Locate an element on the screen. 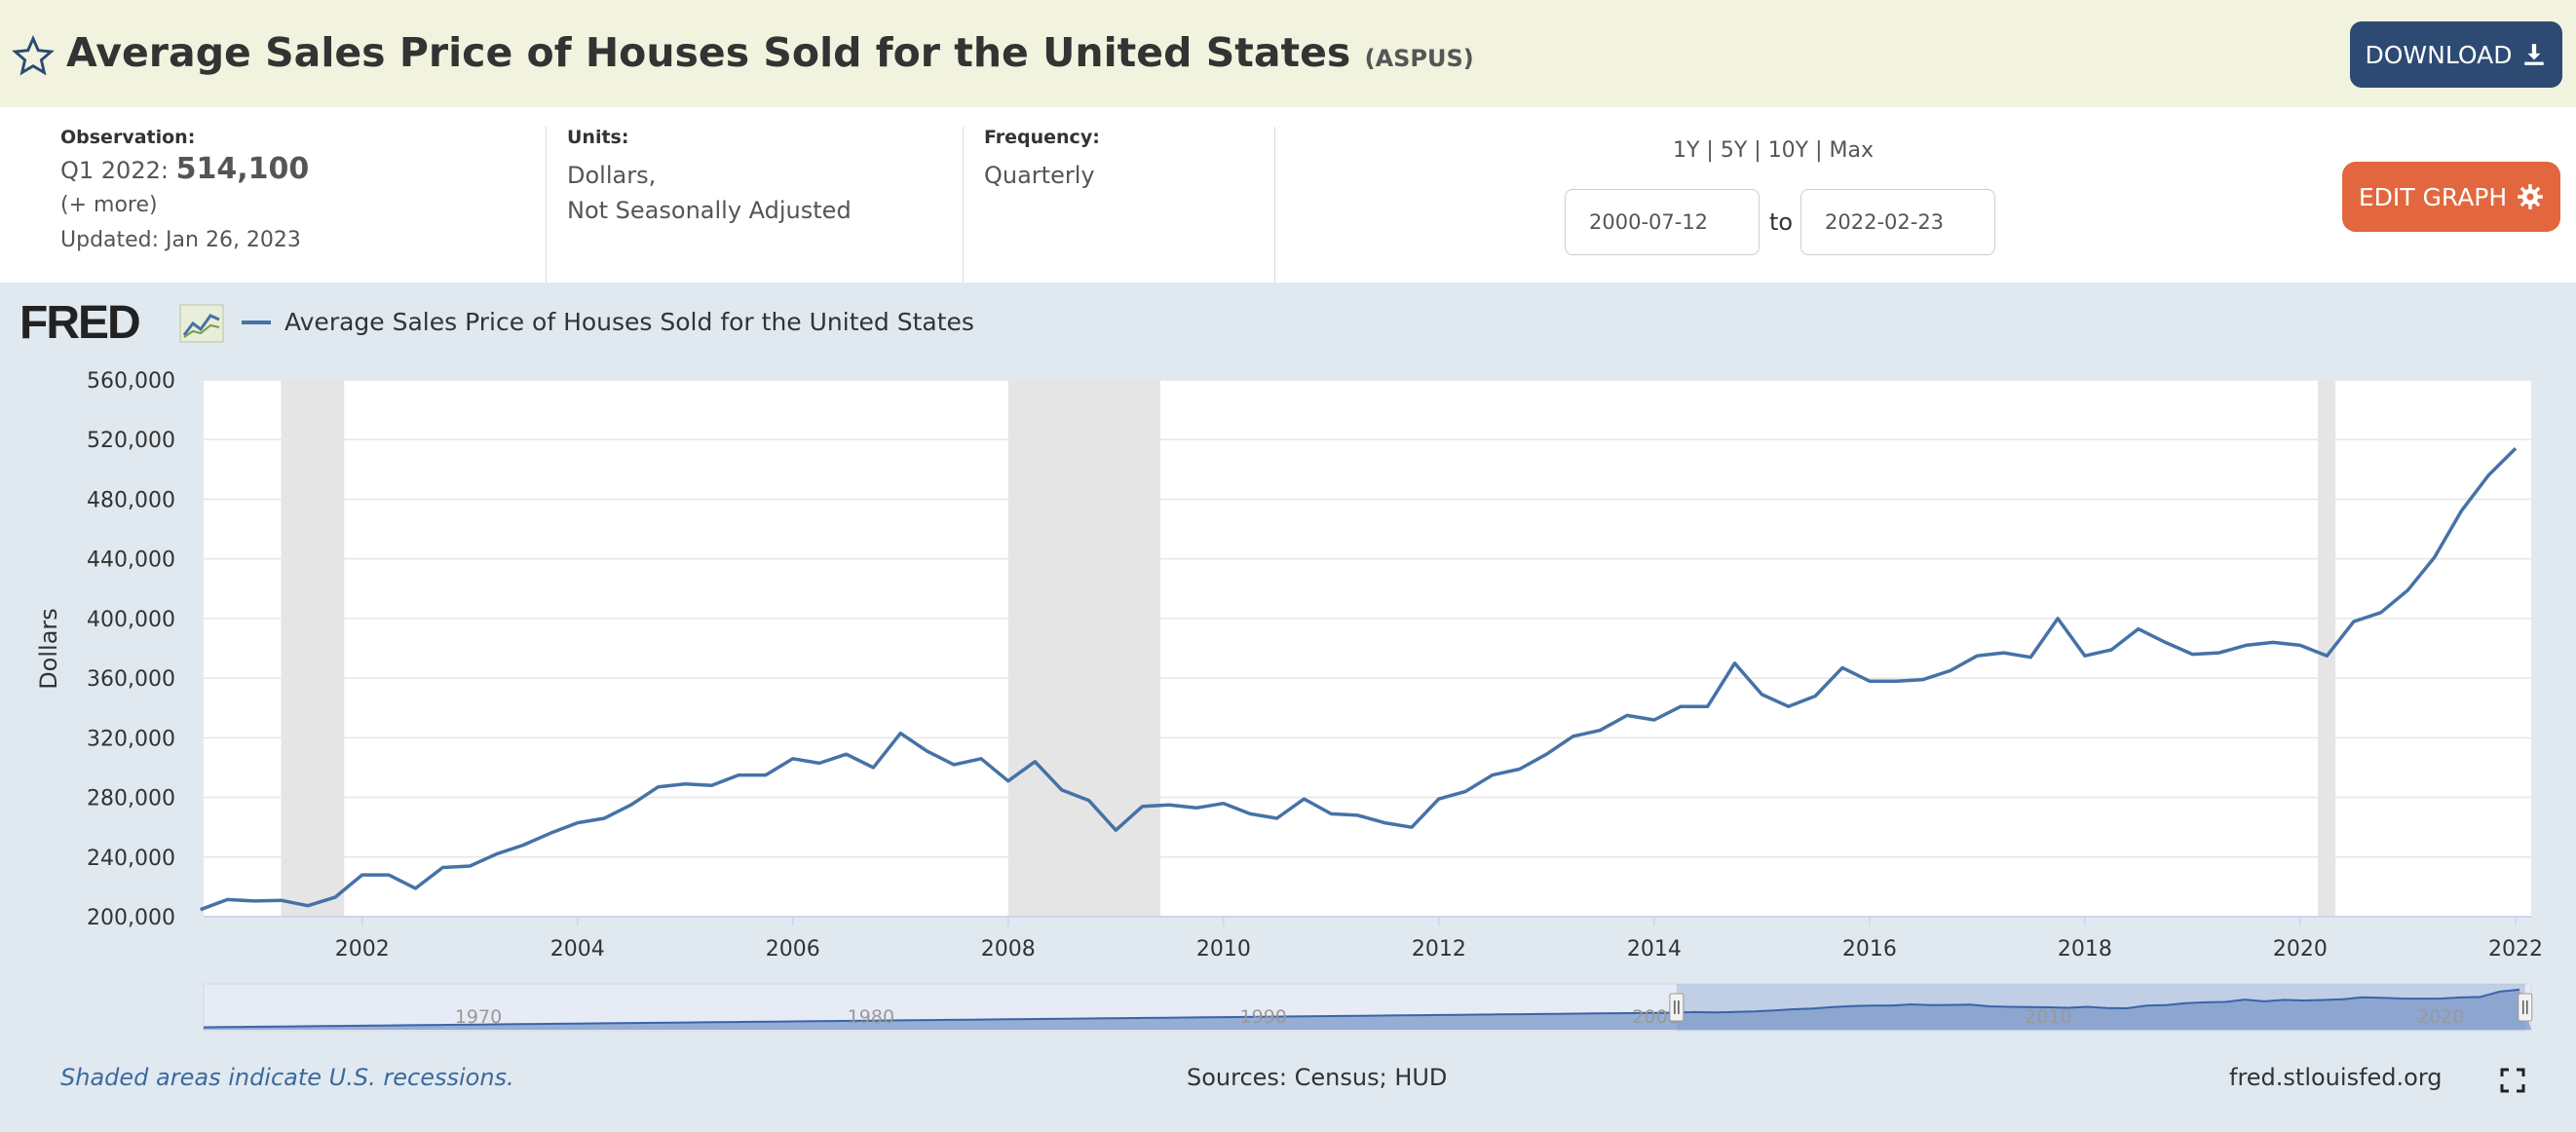 Image resolution: width=2576 pixels, height=1132 pixels. download-button: DOWNLOAD is located at coordinates (2456, 54).